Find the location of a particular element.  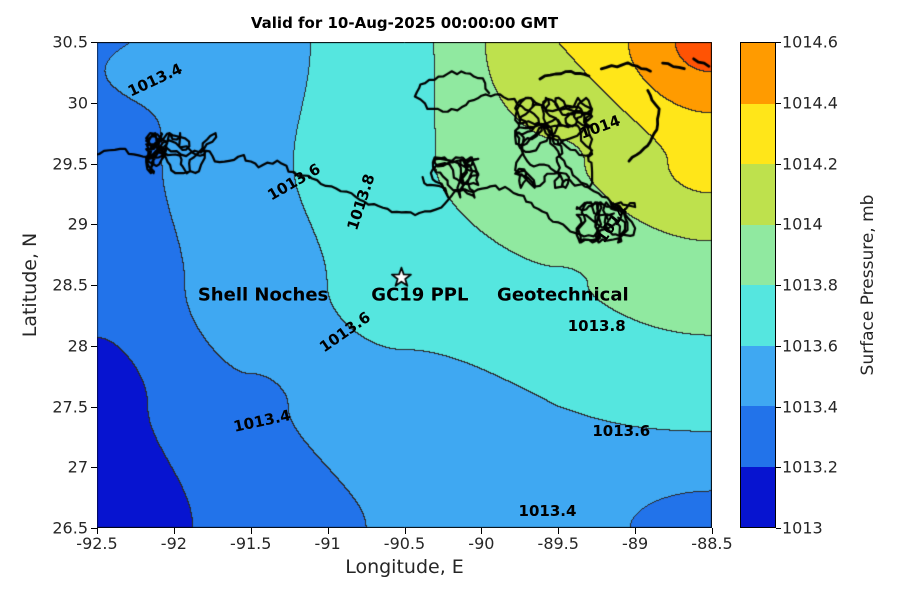

colorbar-tick-label: 1014.4 is located at coordinates (810, 103).